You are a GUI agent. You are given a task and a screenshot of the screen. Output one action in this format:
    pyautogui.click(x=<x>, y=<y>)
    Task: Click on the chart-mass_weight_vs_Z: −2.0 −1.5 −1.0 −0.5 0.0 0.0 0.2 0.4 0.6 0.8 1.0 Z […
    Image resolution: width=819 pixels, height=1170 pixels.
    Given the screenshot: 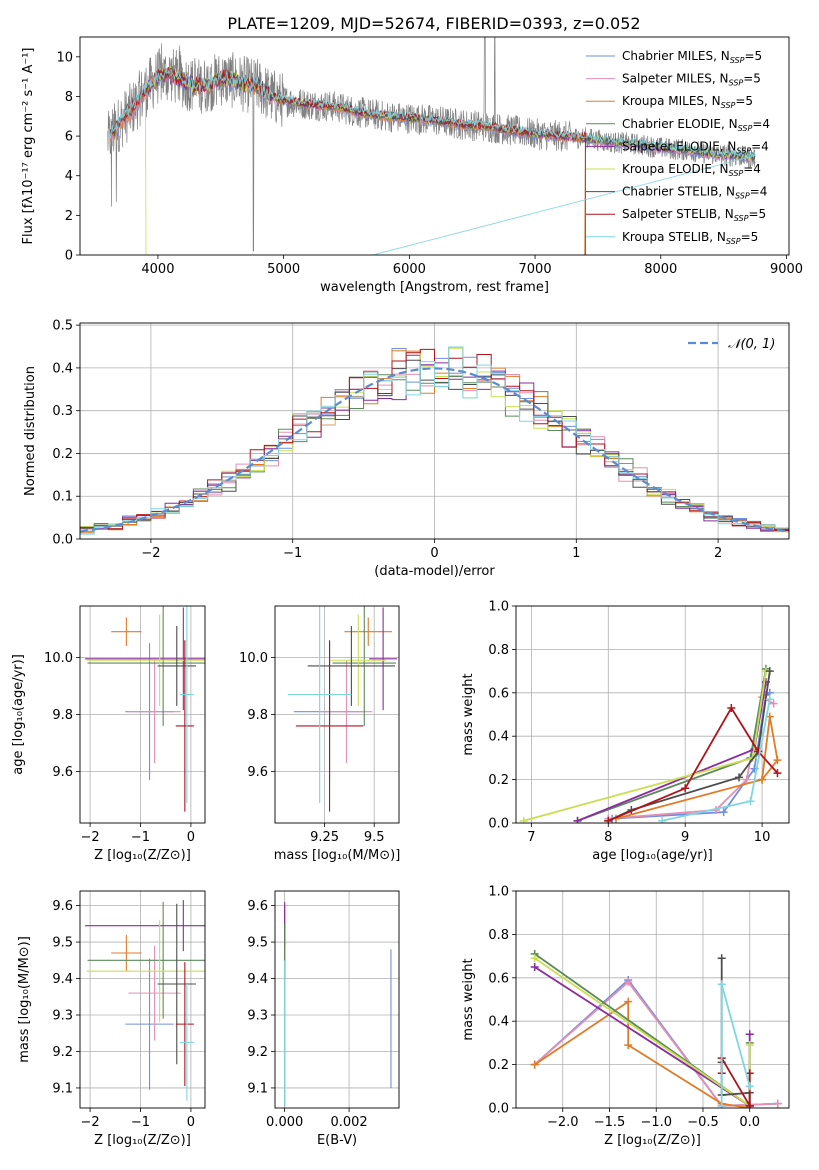 What is the action you would take?
    pyautogui.click(x=625, y=1016)
    